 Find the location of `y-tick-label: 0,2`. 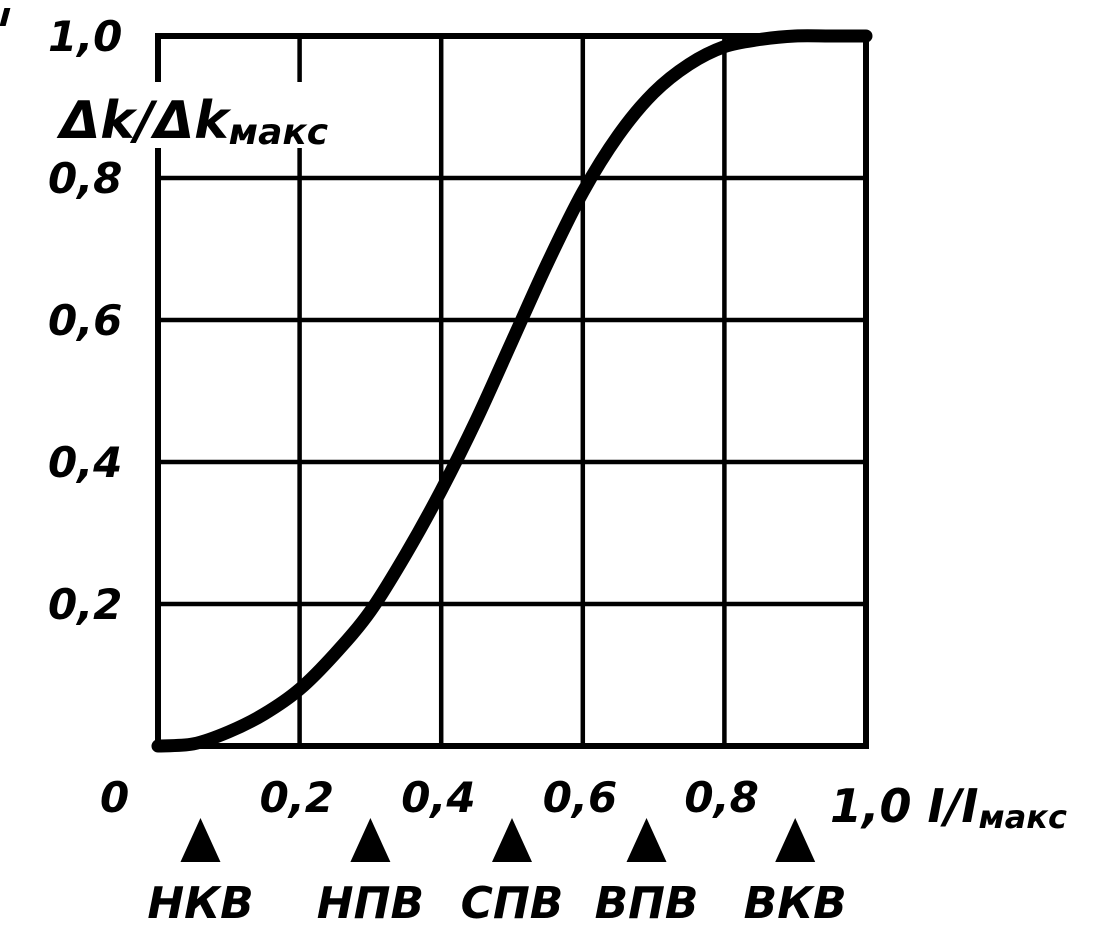

y-tick-label: 0,2 is located at coordinates (85, 604).